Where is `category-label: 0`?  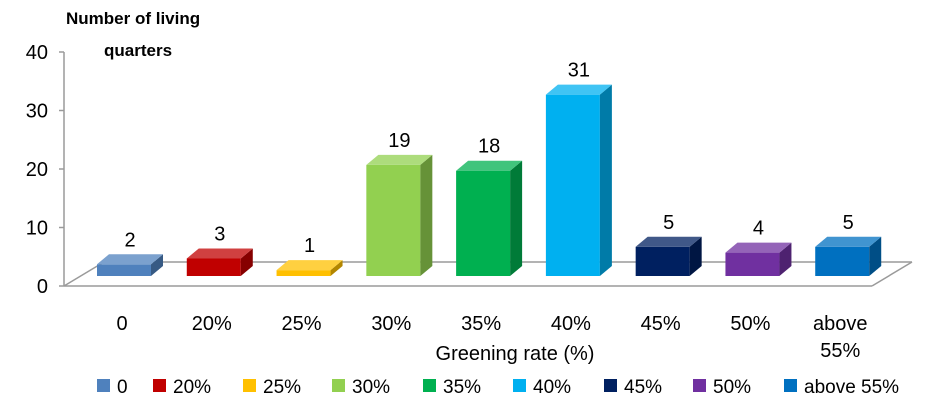 category-label: 0 is located at coordinates (121, 324).